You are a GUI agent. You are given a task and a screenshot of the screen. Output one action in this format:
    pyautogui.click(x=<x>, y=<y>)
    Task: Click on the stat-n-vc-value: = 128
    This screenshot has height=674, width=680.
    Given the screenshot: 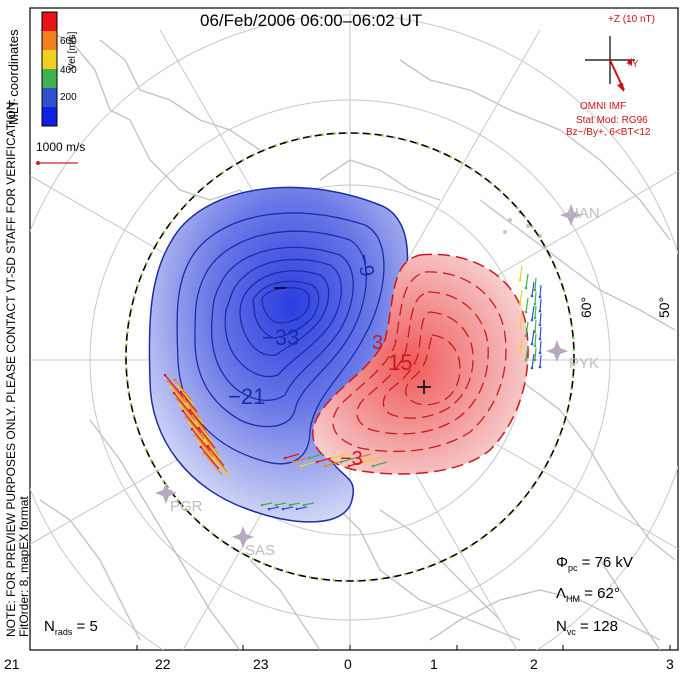 What is the action you would take?
    pyautogui.click(x=599, y=626)
    